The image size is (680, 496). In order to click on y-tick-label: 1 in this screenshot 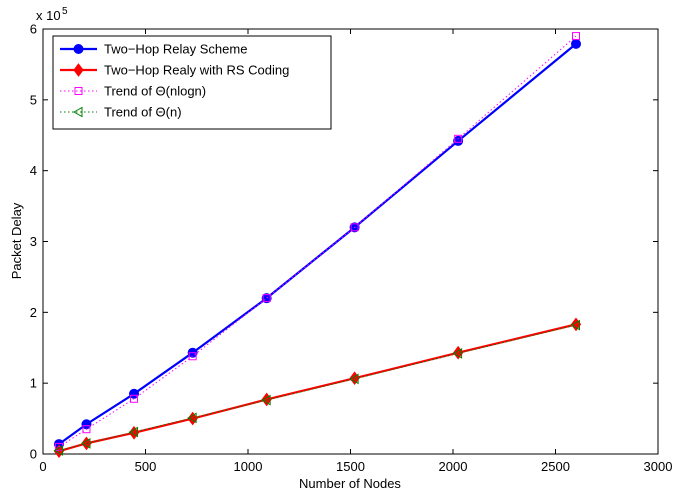, I will do `click(33, 383)`.